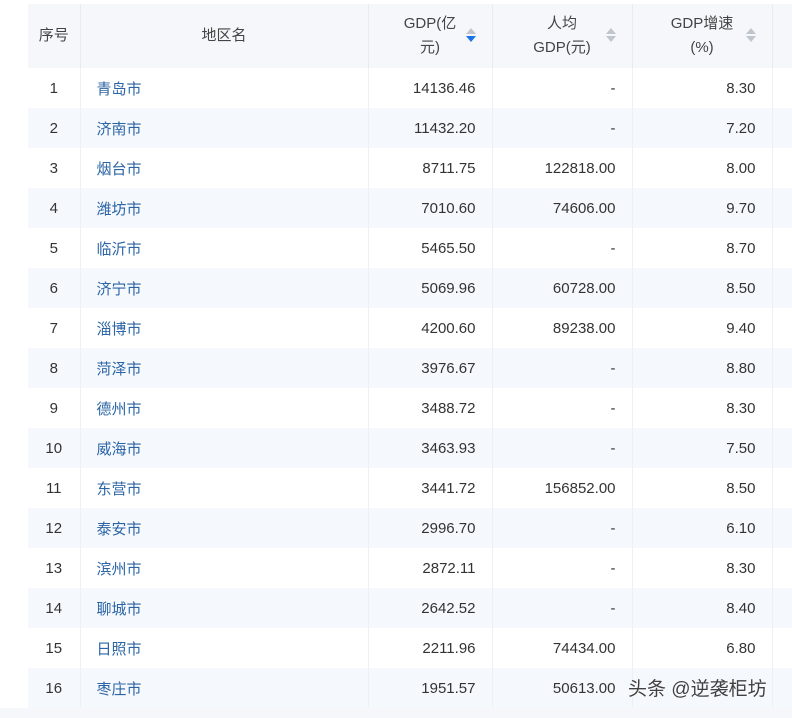 The width and height of the screenshot is (792, 718). Describe the element at coordinates (562, 688) in the screenshot. I see `per-capita-cell: 50613.00` at that location.